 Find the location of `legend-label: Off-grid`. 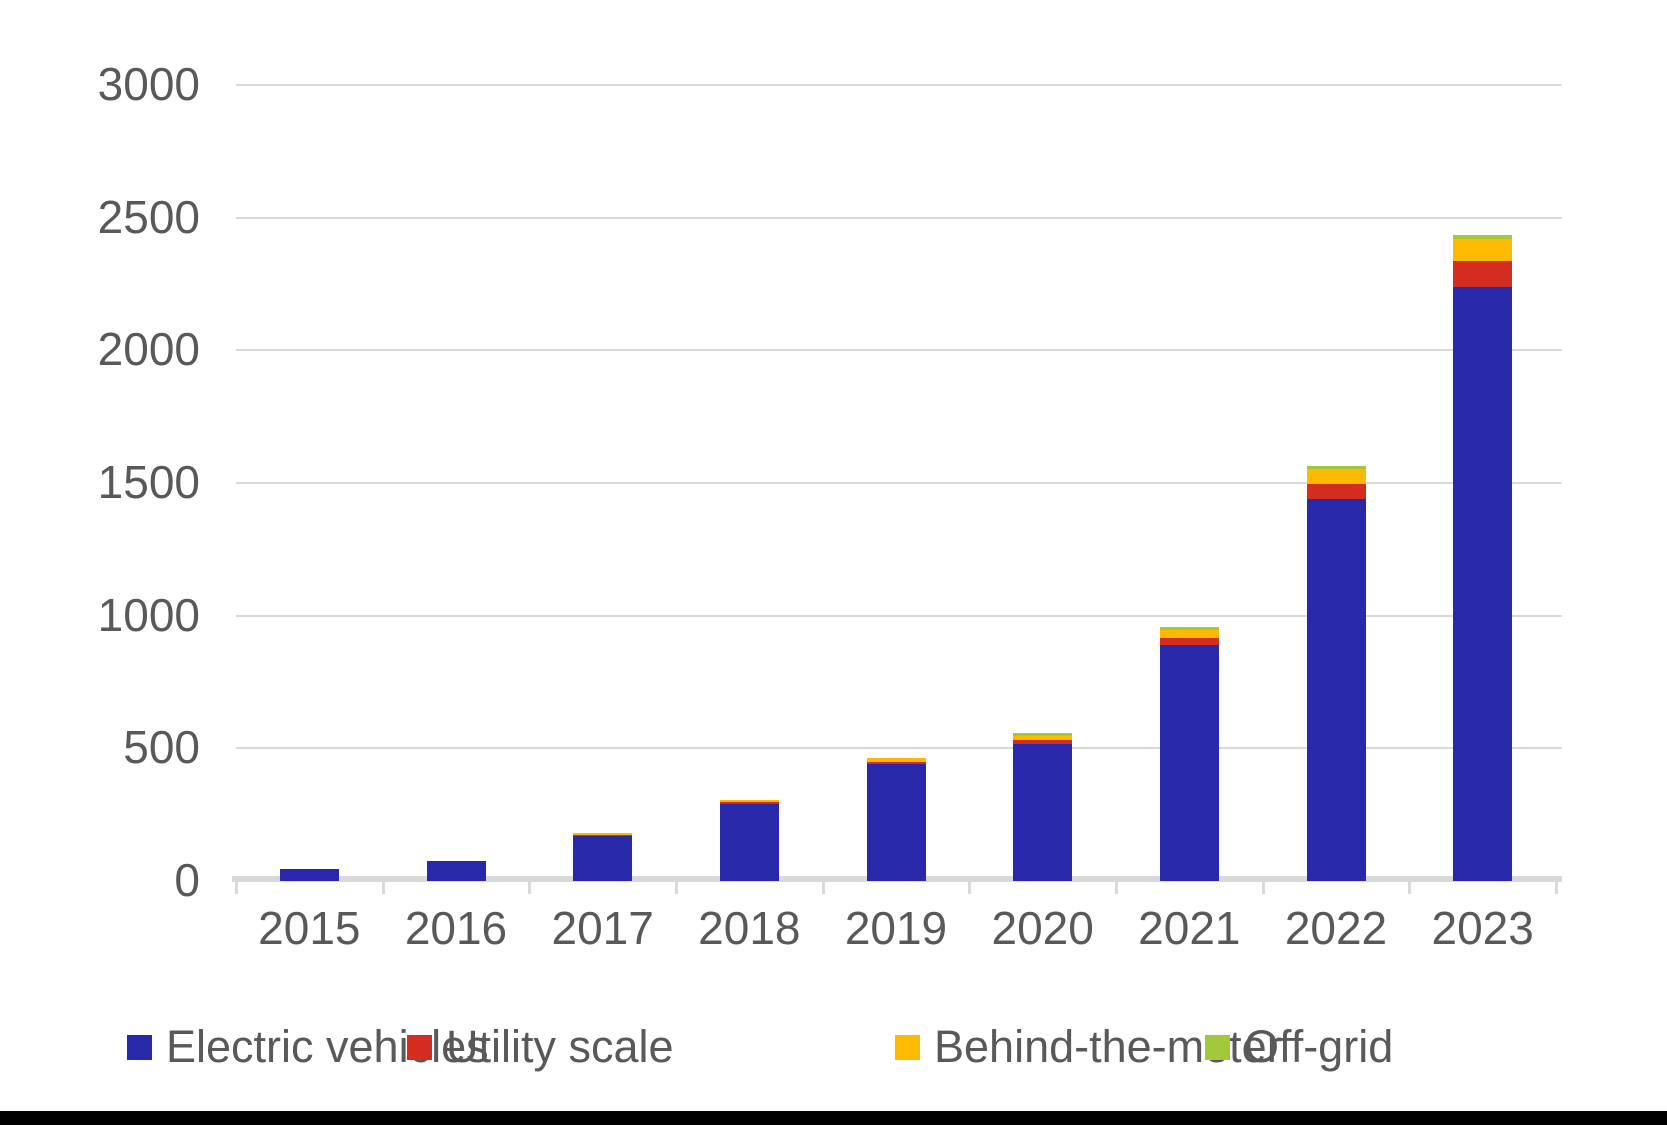

legend-label: Off-grid is located at coordinates (1319, 1046).